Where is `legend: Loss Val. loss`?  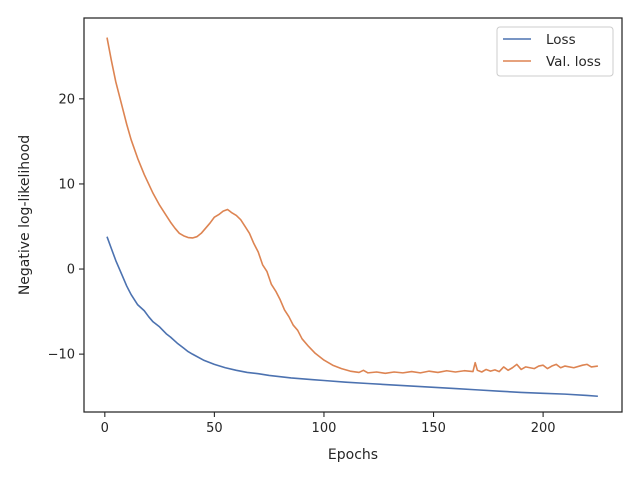
legend: Loss Val. loss is located at coordinates (555, 51).